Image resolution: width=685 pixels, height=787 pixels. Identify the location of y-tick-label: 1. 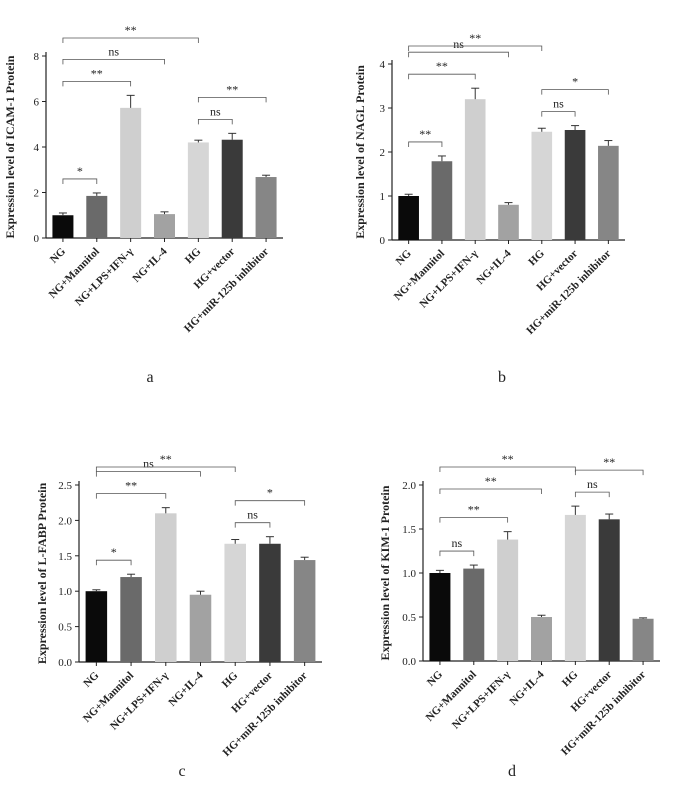
(383, 197).